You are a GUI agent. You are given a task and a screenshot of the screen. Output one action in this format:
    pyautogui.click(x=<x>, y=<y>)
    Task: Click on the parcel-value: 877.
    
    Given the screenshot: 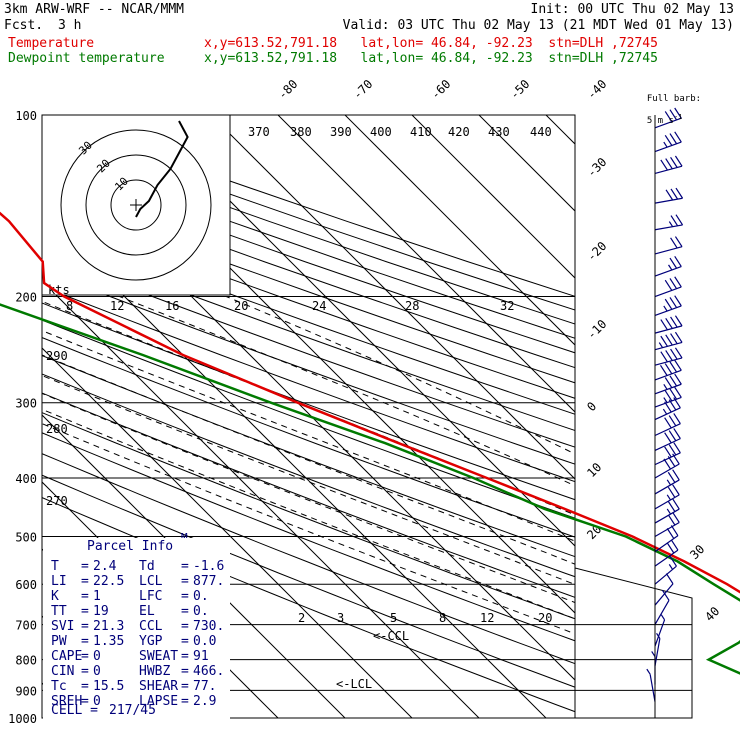 What is the action you would take?
    pyautogui.click(x=209, y=581)
    